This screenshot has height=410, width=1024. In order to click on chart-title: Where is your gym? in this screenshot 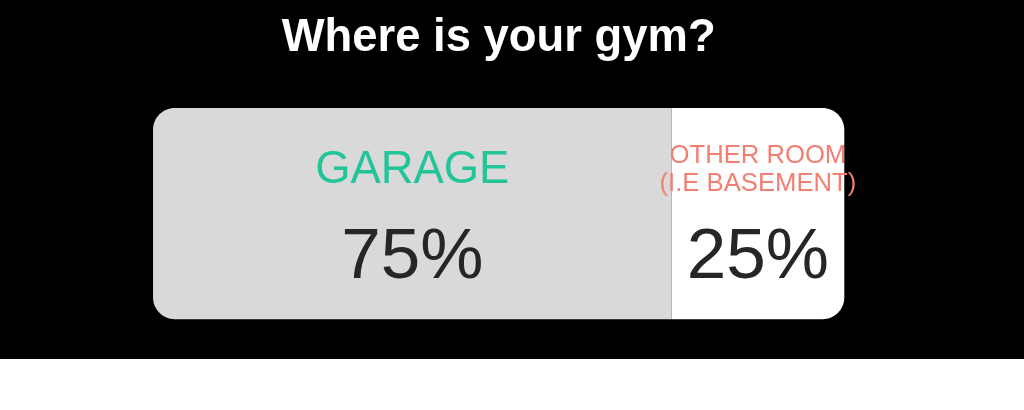, I will do `click(498, 35)`.